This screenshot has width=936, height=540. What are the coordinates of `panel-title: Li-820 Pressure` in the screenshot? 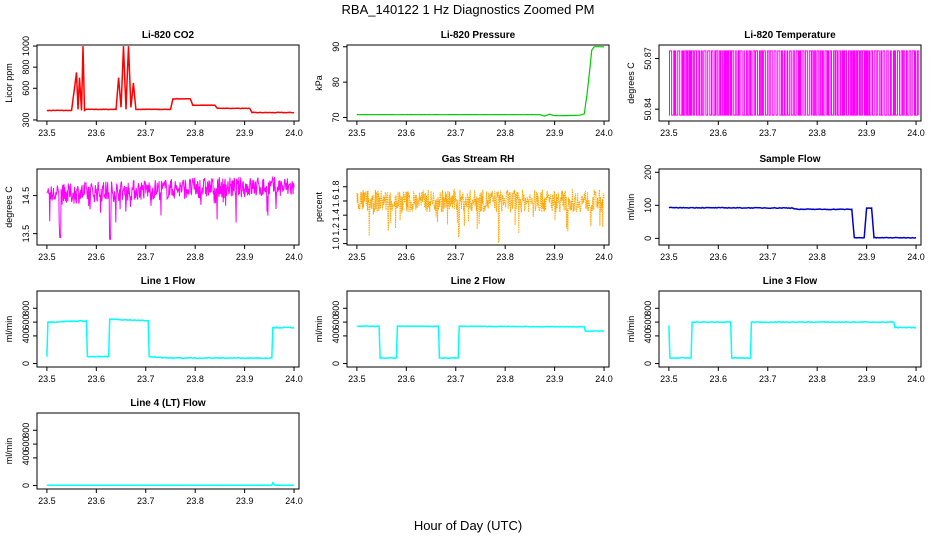 It's located at (478, 35).